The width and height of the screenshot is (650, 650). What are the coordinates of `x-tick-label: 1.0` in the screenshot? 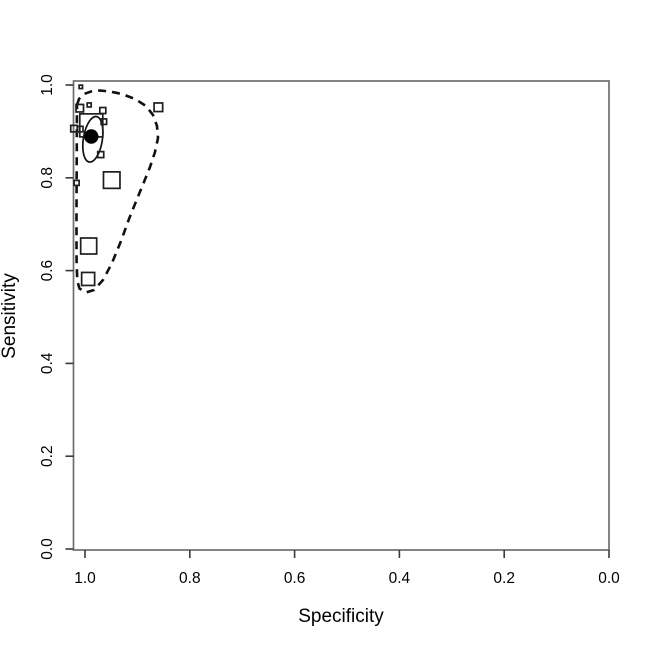 It's located at (85, 578).